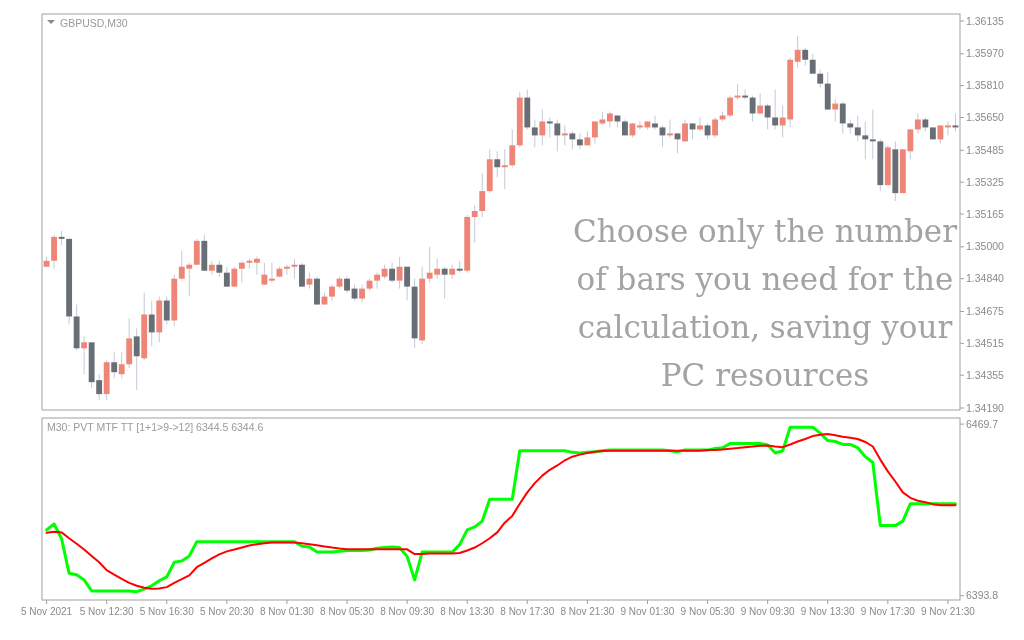 Image resolution: width=1024 pixels, height=640 pixels. Describe the element at coordinates (107, 611) in the screenshot. I see `x-tick-label: 5 Nov 12:30` at that location.